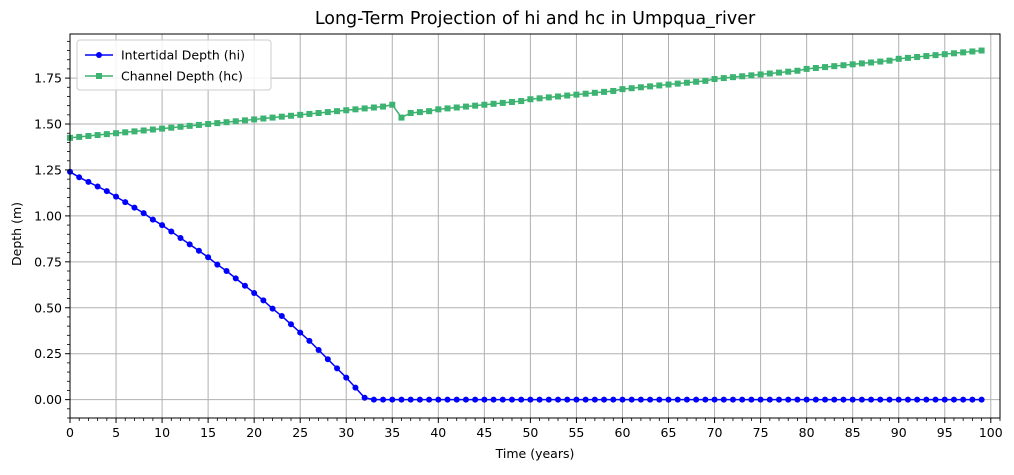  Describe the element at coordinates (438, 432) in the screenshot. I see `x-tick-label: 40` at that location.